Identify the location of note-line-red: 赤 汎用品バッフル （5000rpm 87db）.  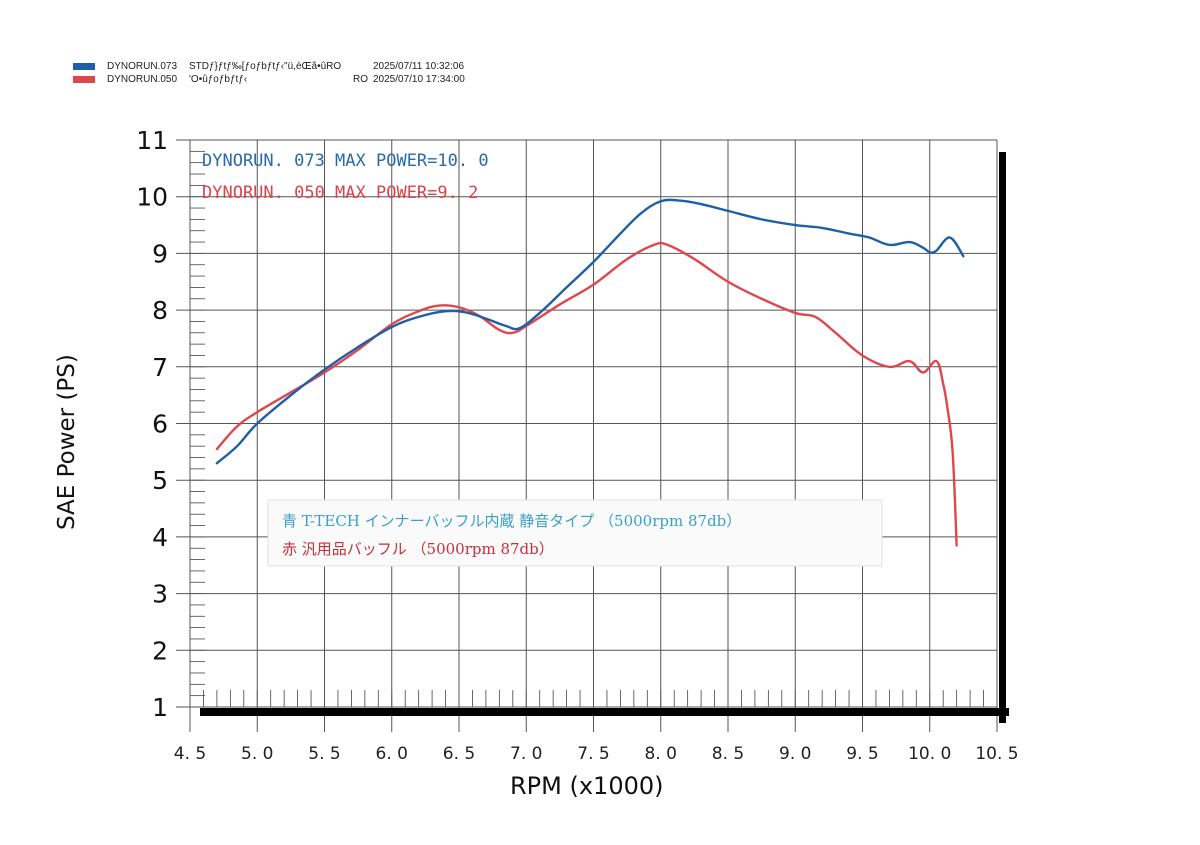
(418, 549).